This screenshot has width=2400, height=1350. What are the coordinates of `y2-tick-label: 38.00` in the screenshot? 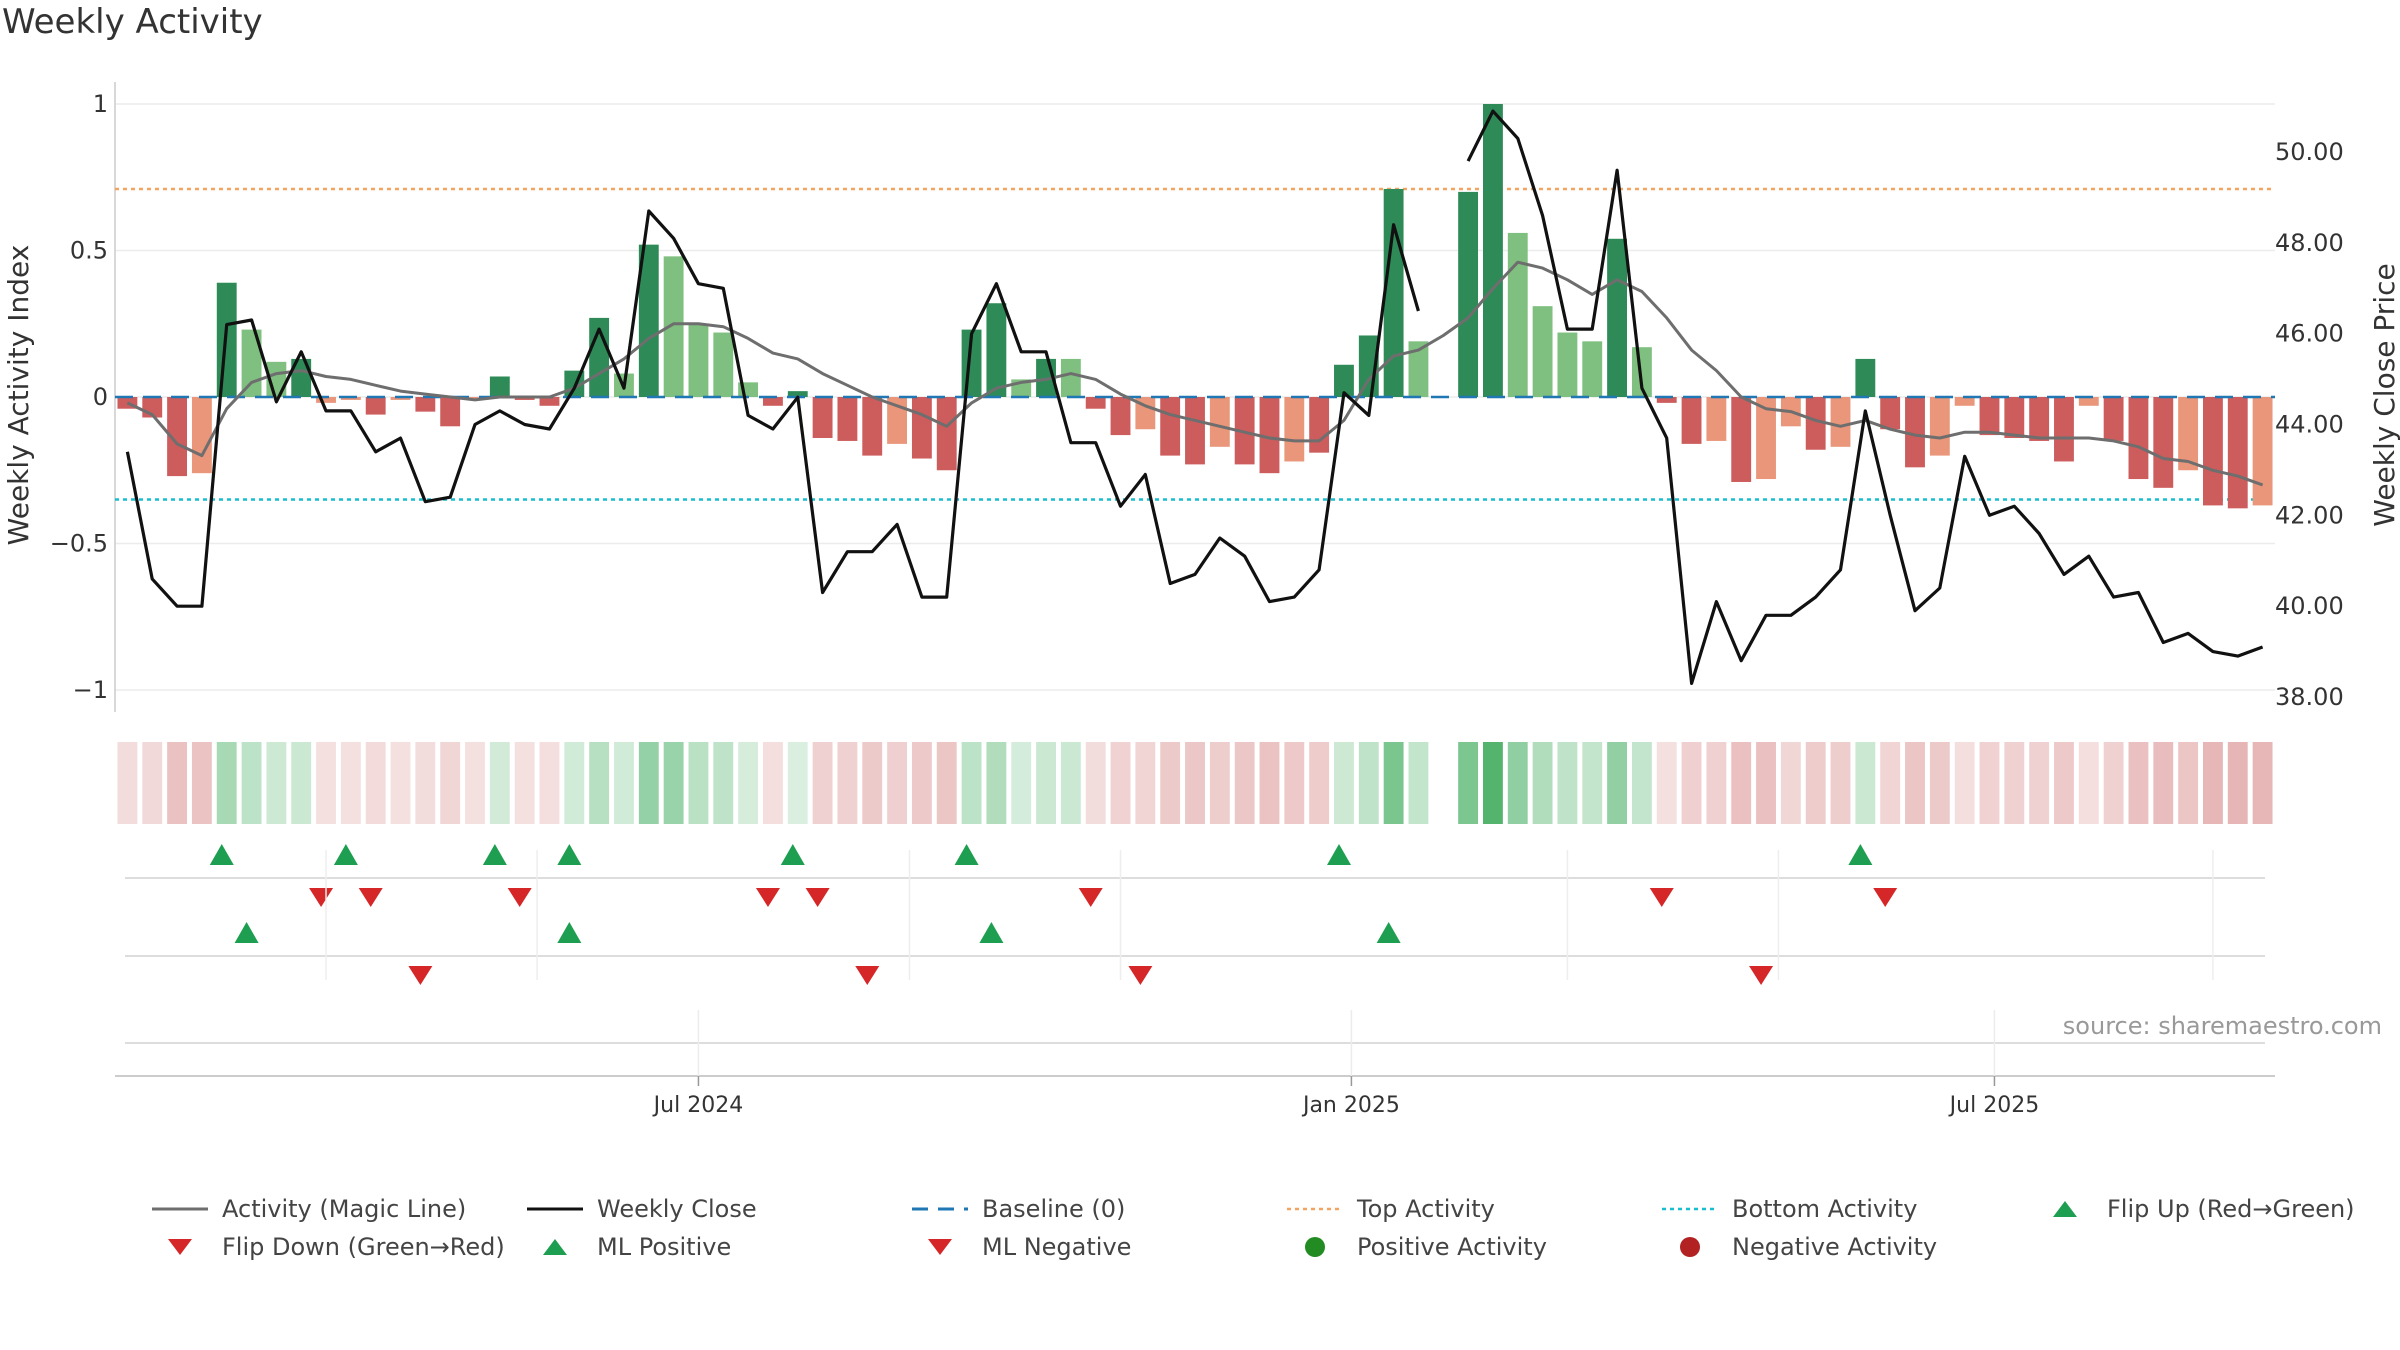 It's located at (2309, 697).